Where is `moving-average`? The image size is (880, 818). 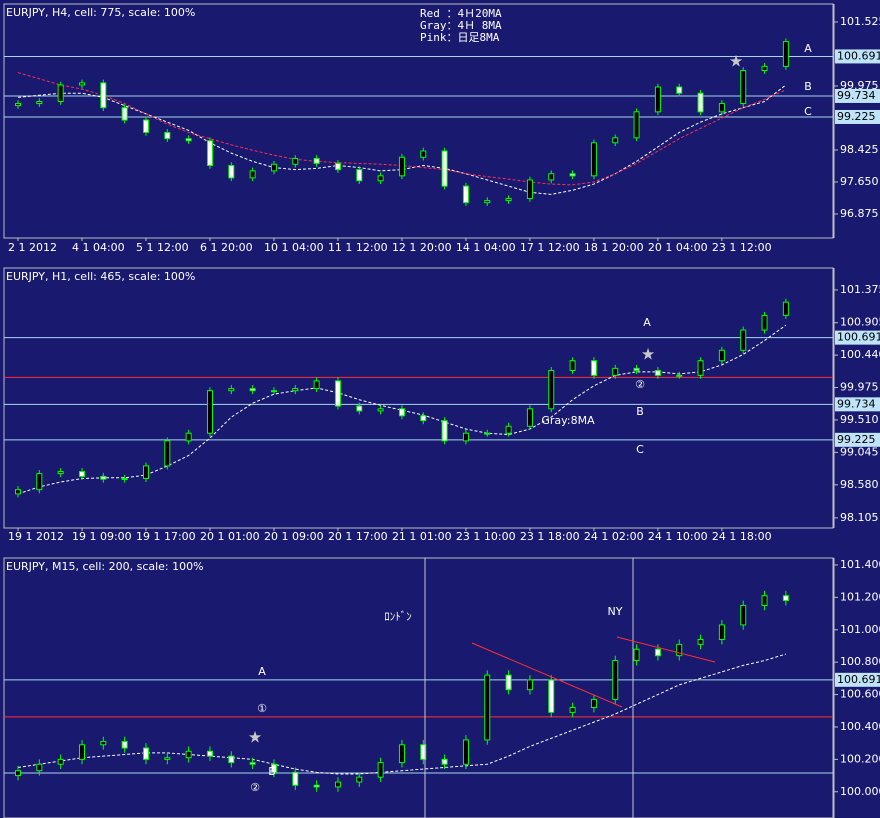
moving-average is located at coordinates (402, 139).